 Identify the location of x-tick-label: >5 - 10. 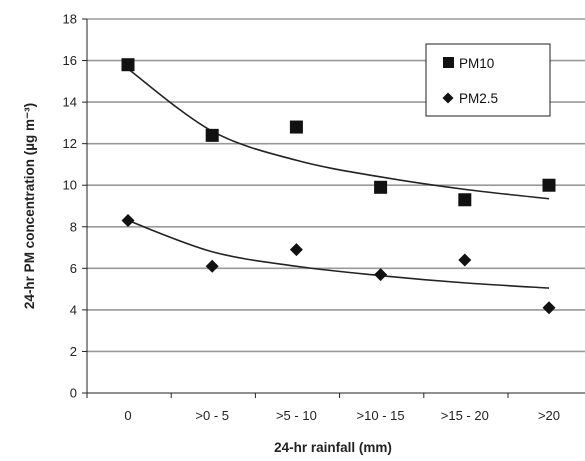
(296, 415).